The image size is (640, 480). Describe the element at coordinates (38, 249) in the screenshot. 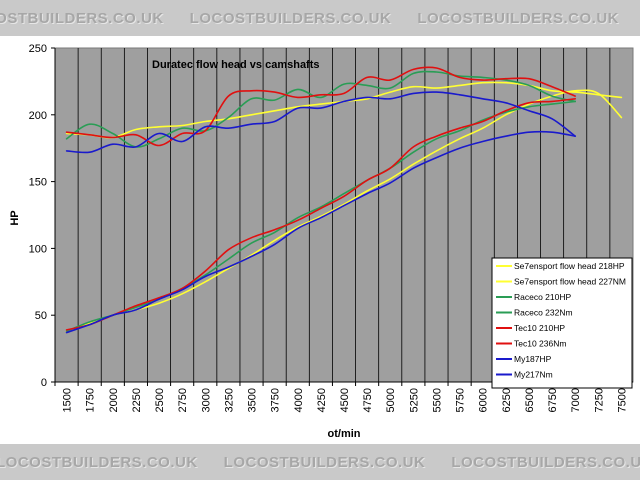

I see `y-tick-label: 100` at that location.